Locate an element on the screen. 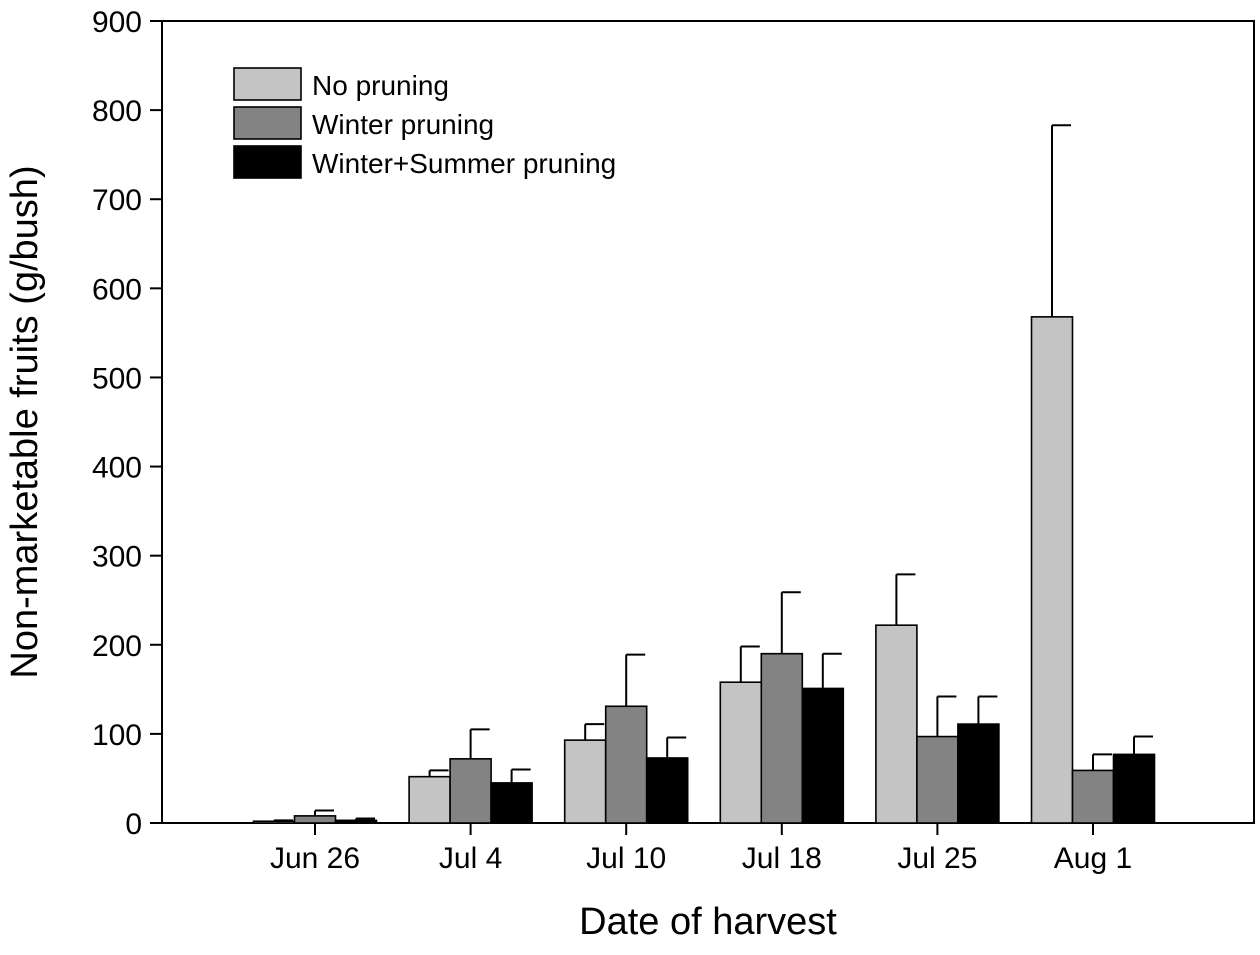 Image resolution: width=1260 pixels, height=955 pixels. y-axis: 0 100 200 300 400 500 600 700 800 900 is located at coordinates (127, 423).